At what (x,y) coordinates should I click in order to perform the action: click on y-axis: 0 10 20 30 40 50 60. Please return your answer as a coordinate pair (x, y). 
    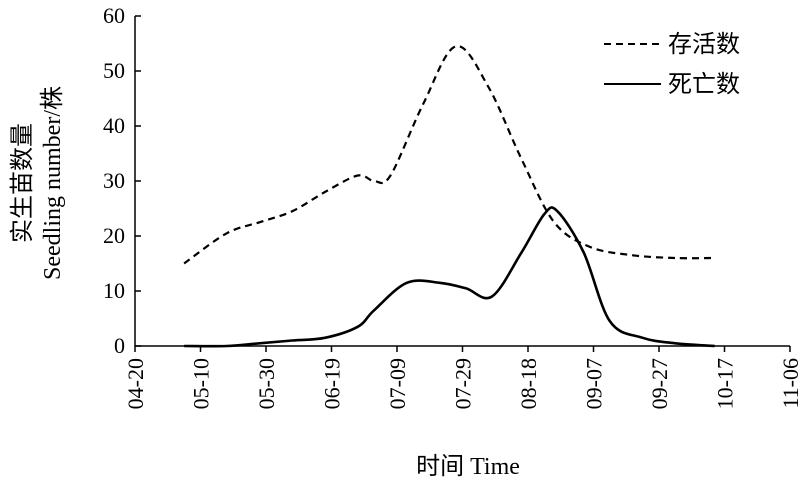
    Looking at the image, I should click on (122, 180).